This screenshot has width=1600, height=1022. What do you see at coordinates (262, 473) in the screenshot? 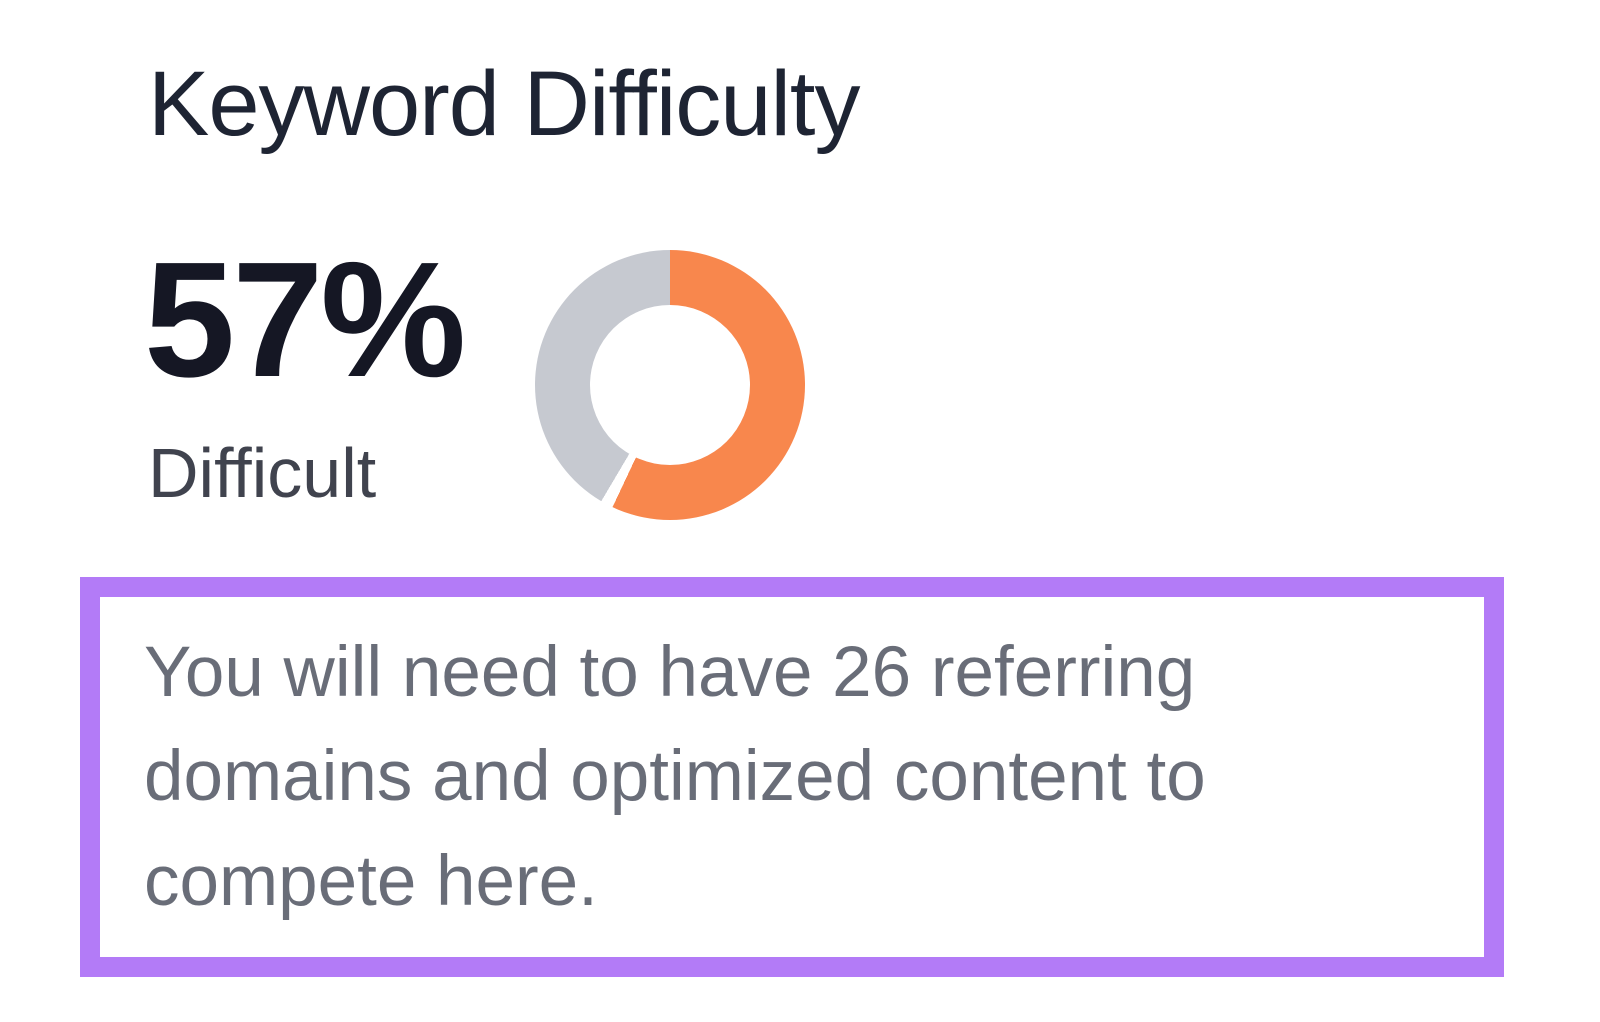
I see `difficulty-level-label: Difficult` at bounding box center [262, 473].